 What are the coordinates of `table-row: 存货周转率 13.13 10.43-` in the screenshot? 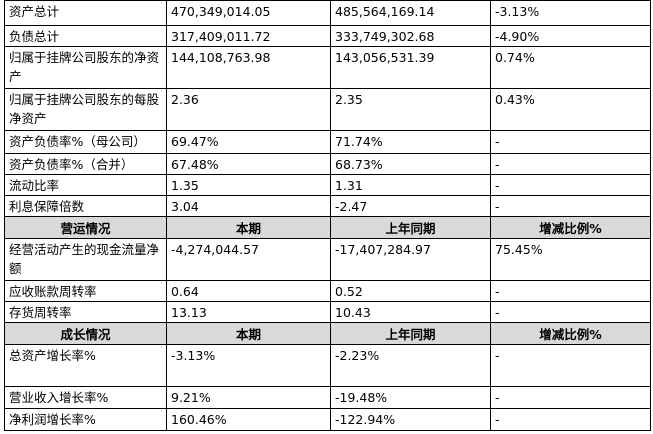 It's located at (327, 312).